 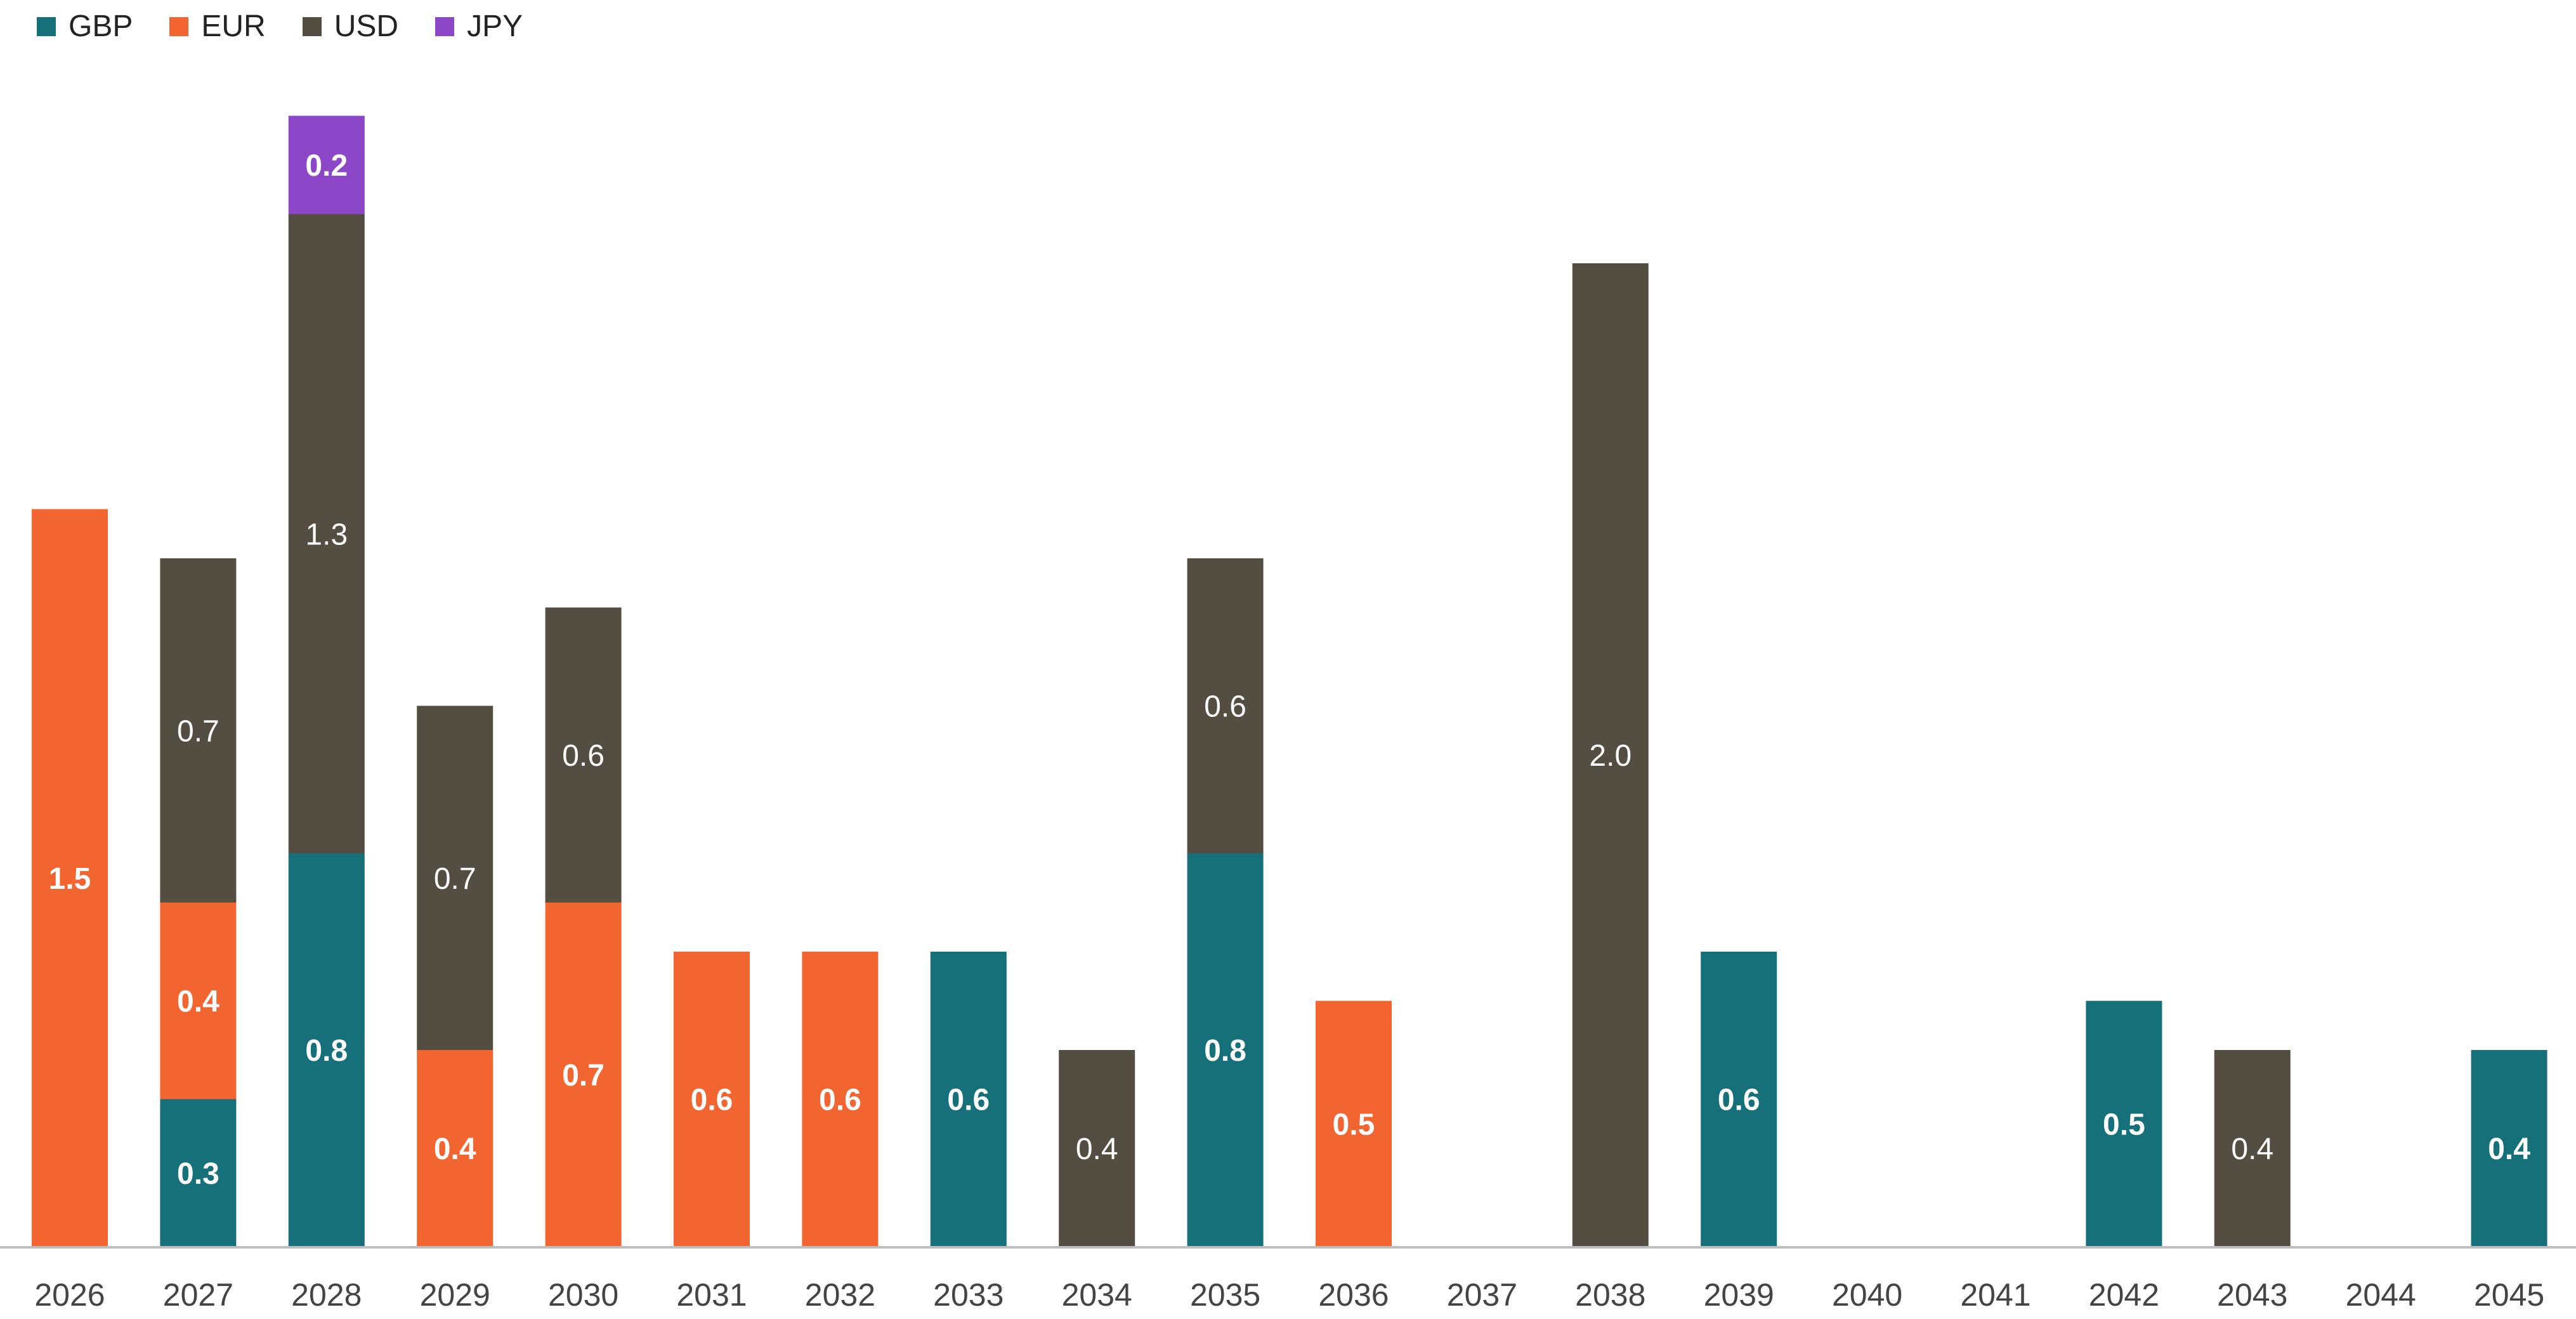 I want to click on data-label-2026-eur: 1.5, so click(x=70, y=879).